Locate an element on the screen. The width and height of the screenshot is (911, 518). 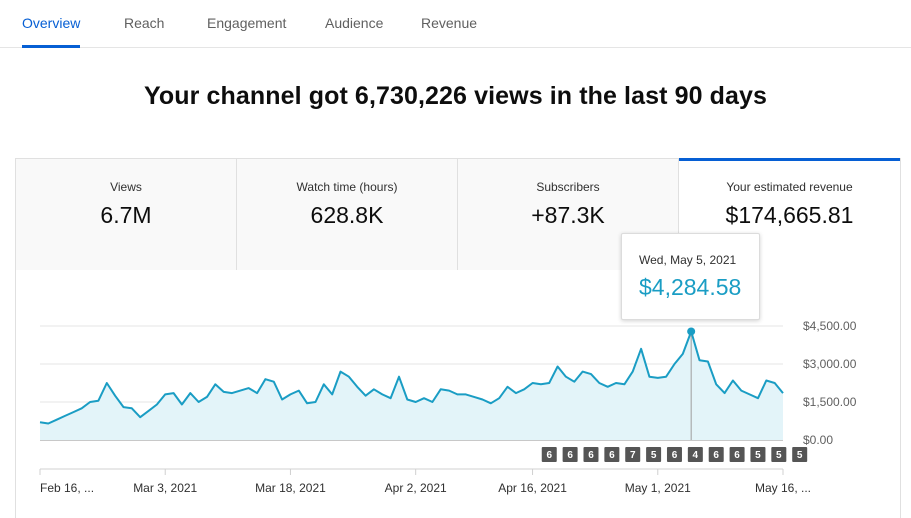
metric-value: $174,665.81 is located at coordinates (789, 215).